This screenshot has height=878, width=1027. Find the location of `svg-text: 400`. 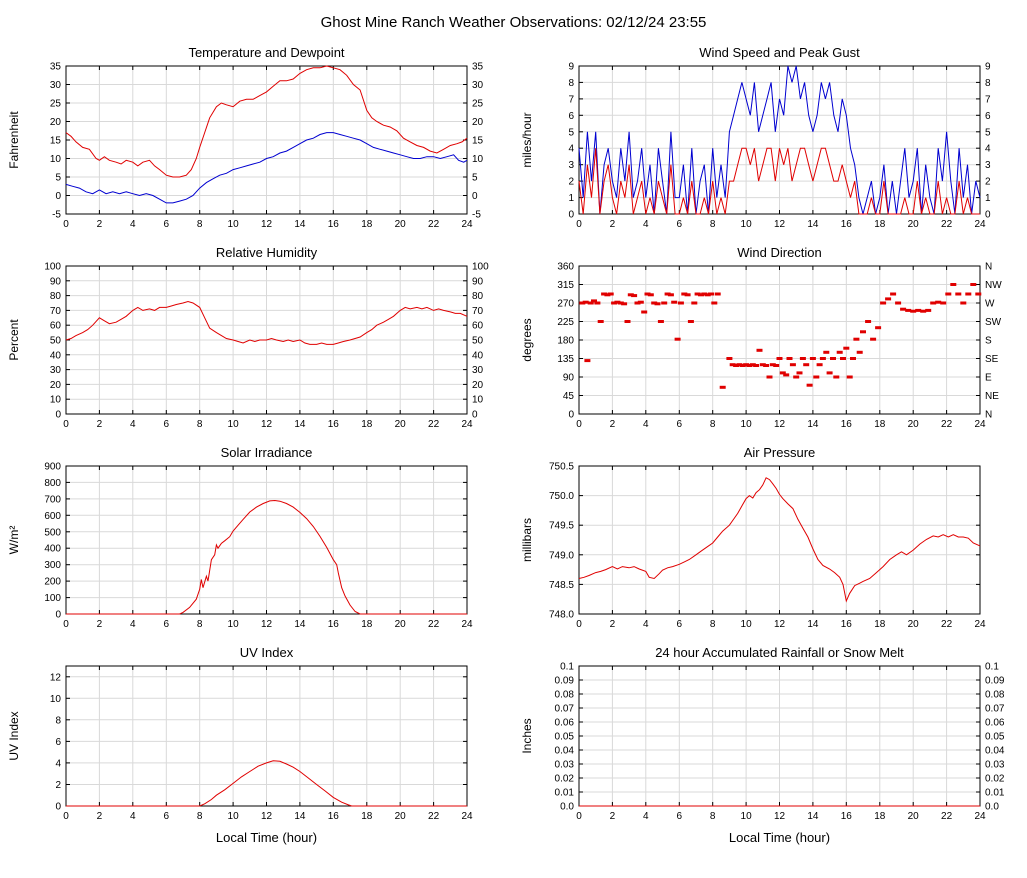

svg-text: 400 is located at coordinates (52, 549).